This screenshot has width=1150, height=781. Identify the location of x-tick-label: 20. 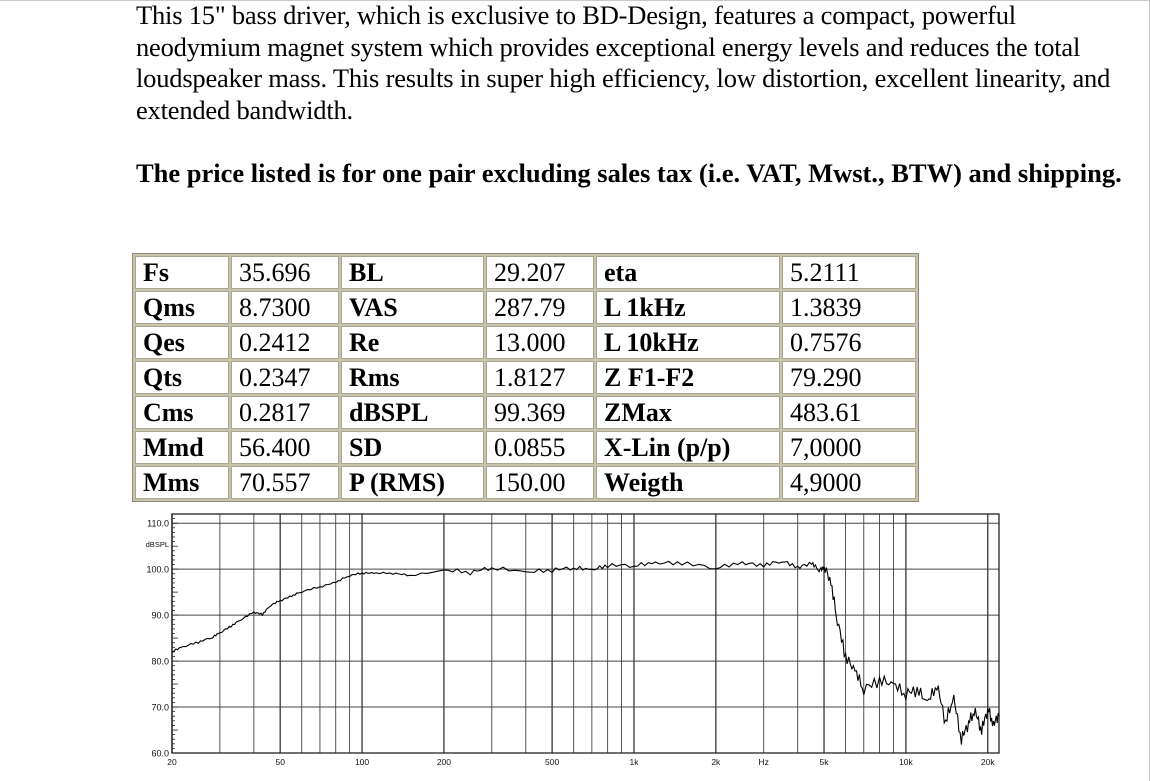
(172, 762).